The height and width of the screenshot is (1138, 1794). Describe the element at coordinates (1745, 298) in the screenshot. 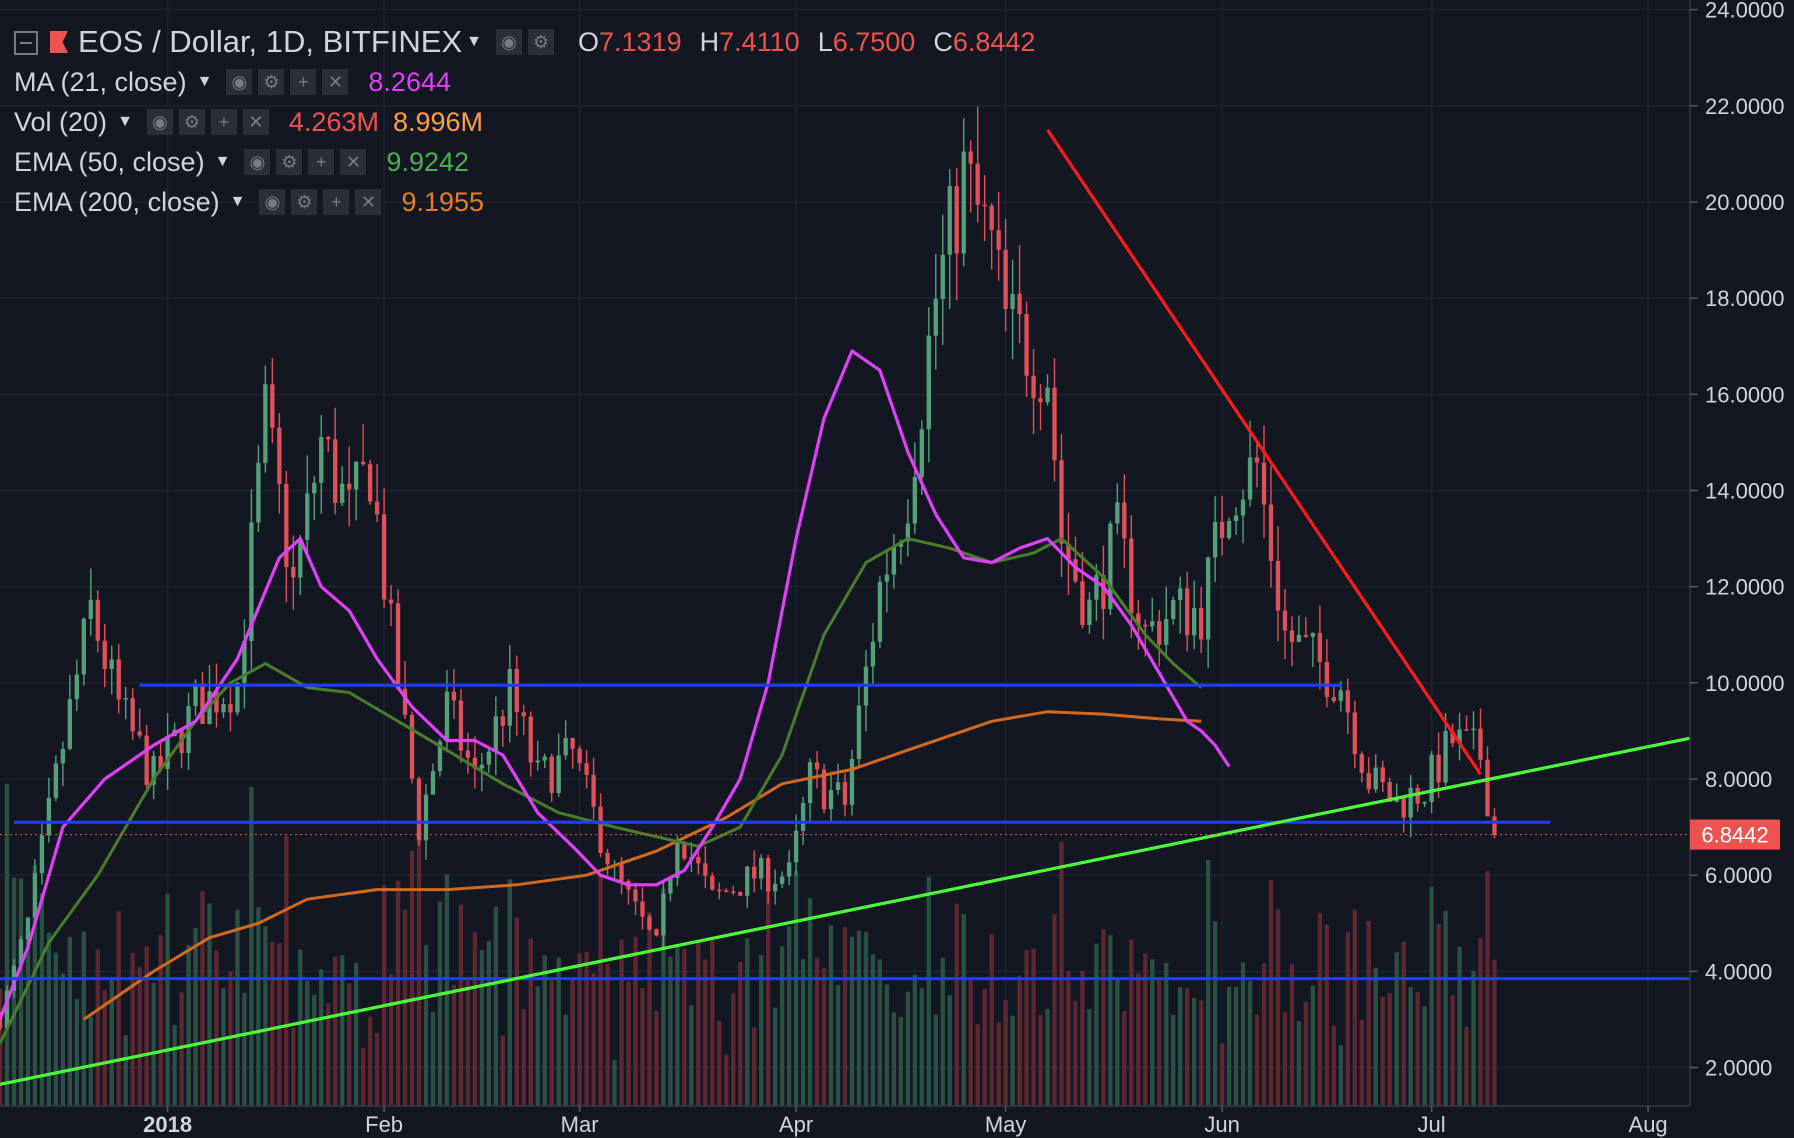

I see `price-tick-label: 18.0000` at that location.